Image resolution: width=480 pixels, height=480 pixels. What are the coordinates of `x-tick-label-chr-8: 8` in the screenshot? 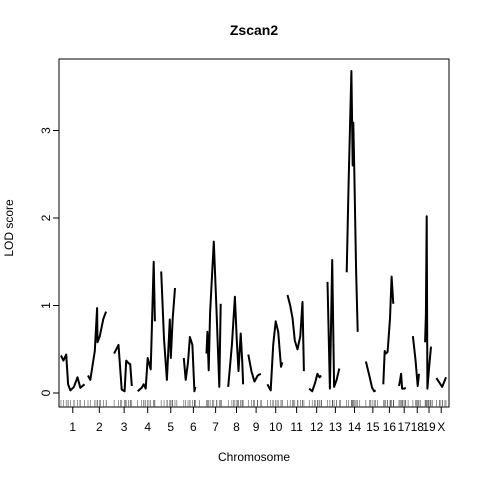 It's located at (236, 427).